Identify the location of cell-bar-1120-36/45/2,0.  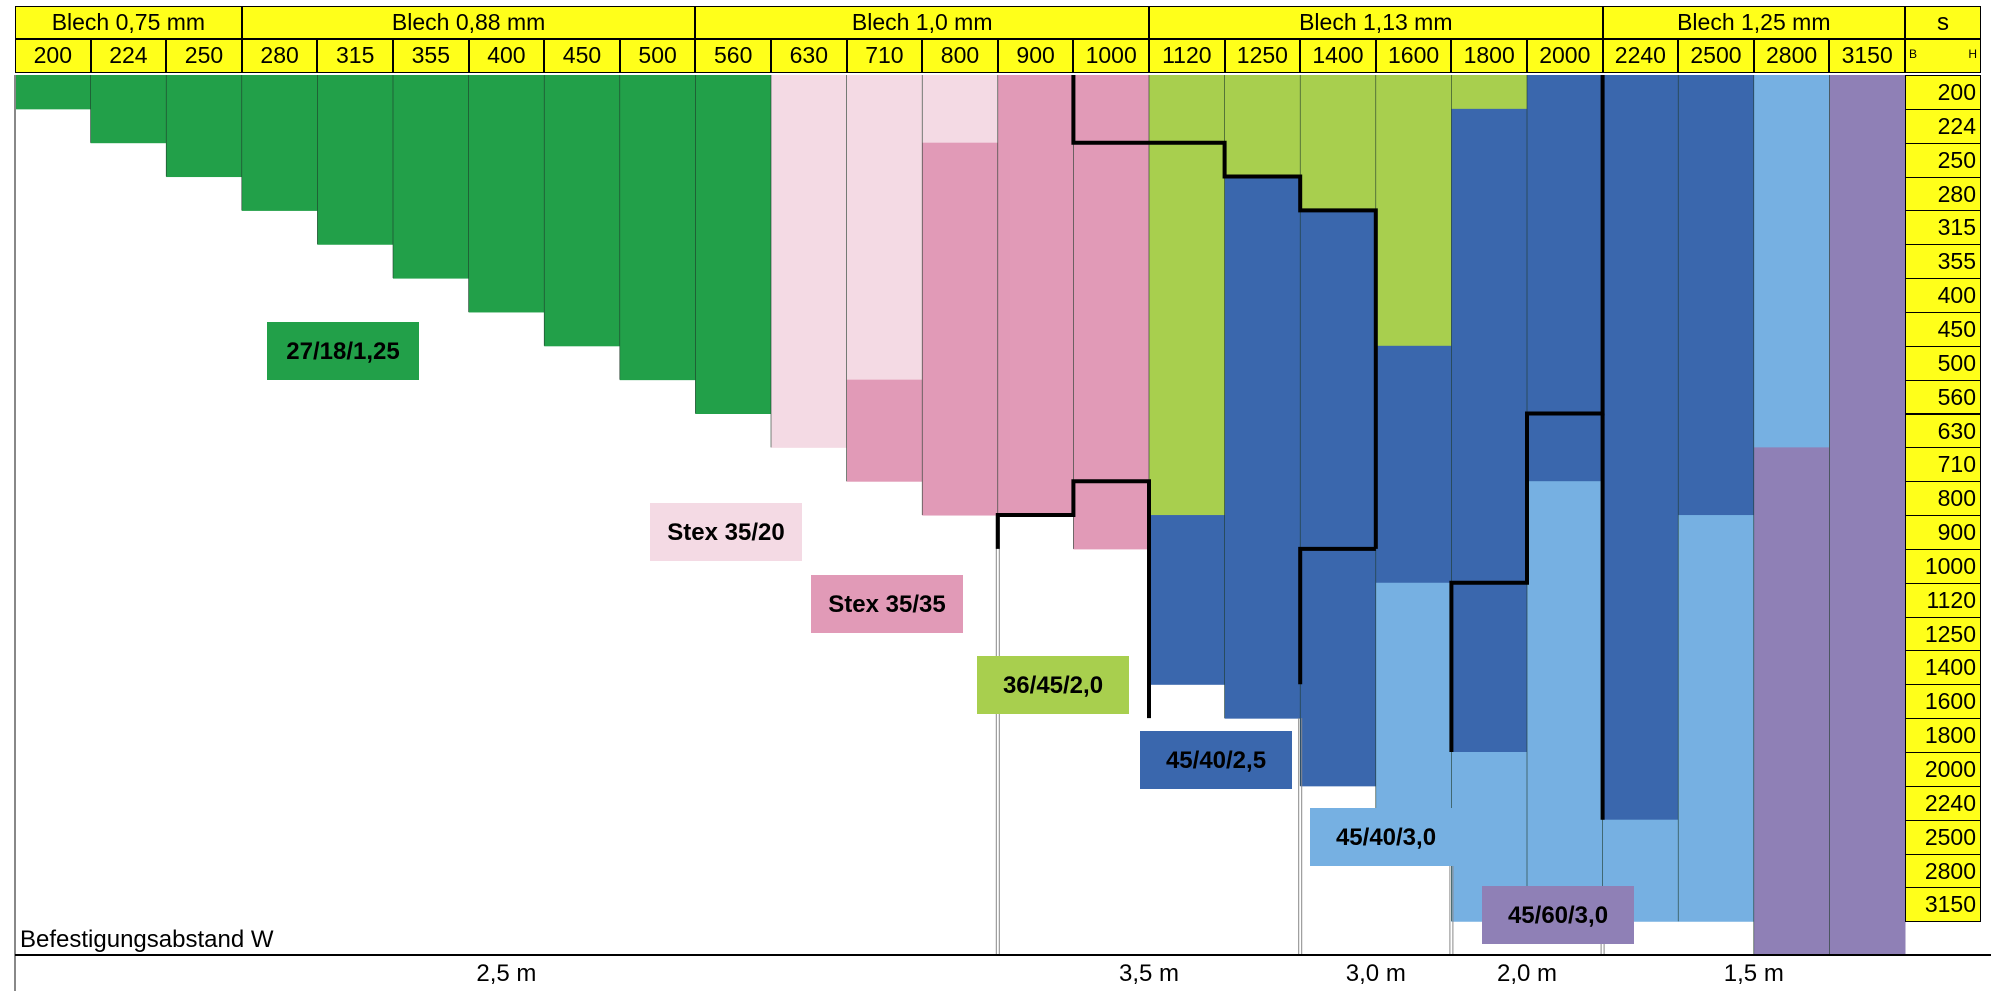
(1187, 295).